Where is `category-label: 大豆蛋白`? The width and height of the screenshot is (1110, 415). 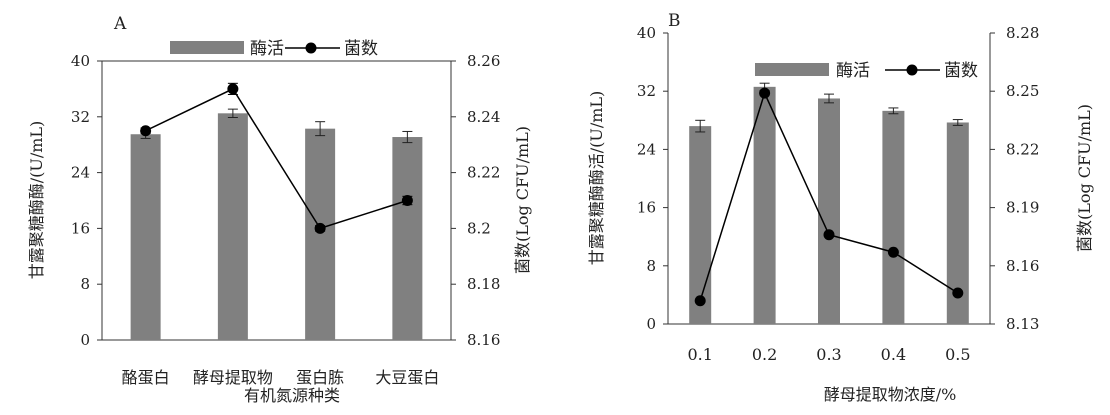
category-label: 大豆蛋白 is located at coordinates (407, 377).